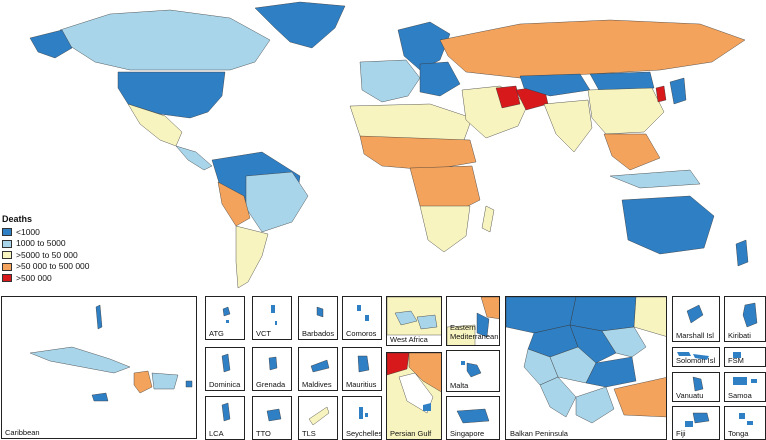  Describe the element at coordinates (226, 314) in the screenshot. I see `atg-map` at that location.